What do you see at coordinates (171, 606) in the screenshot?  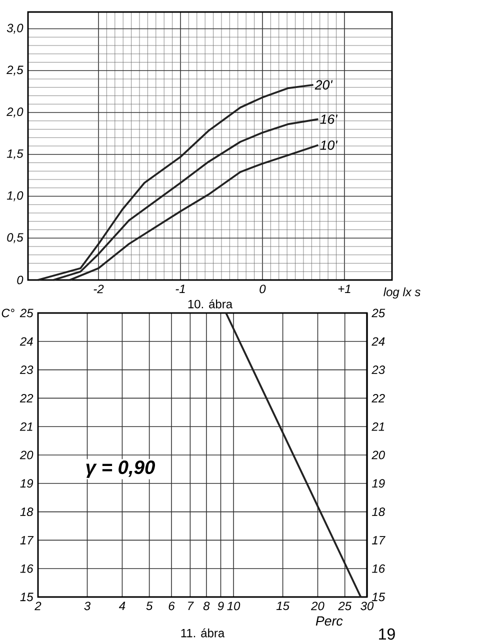 I see `x-tick-label: 6` at bounding box center [171, 606].